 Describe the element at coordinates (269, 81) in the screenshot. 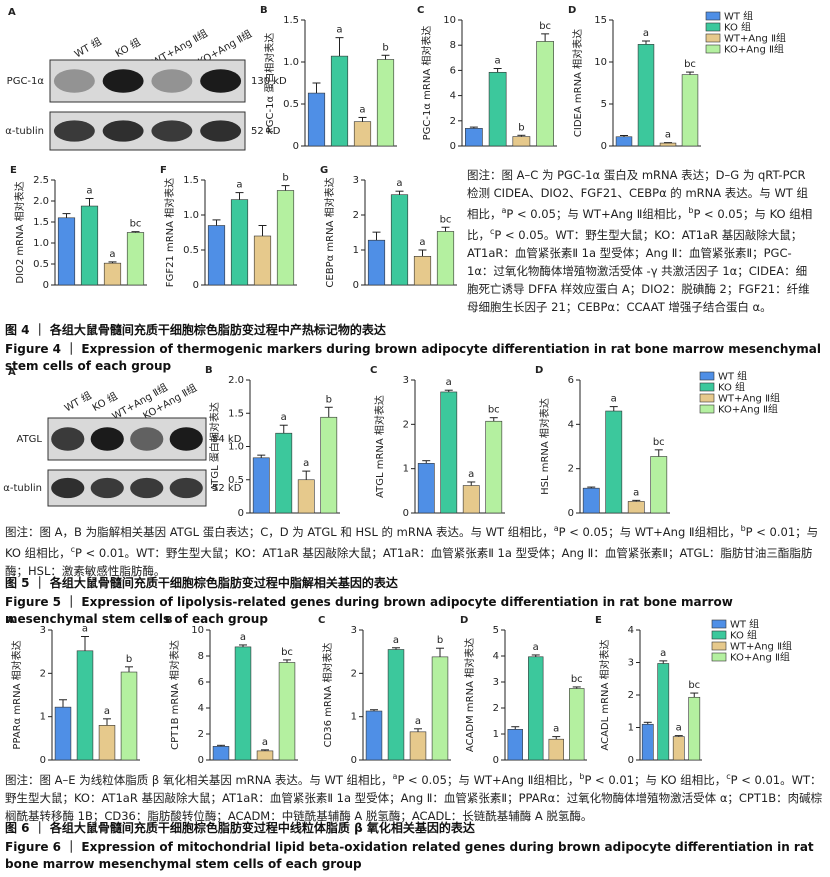

I see `size-label: 130 kD` at that location.